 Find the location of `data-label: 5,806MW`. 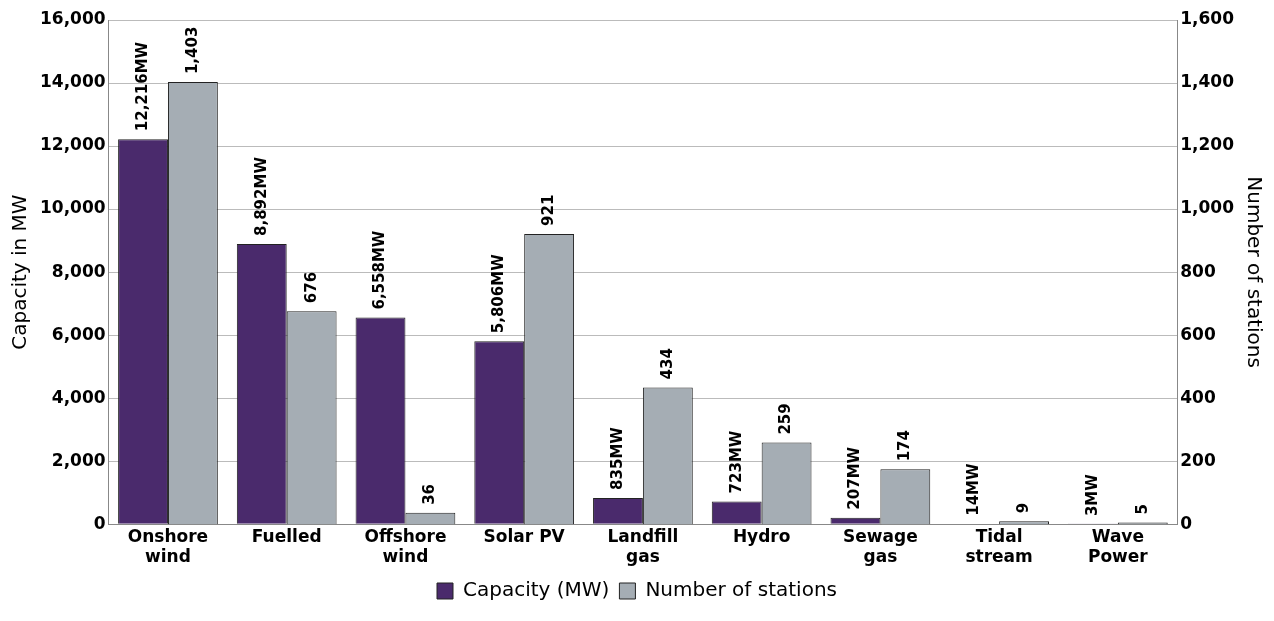

data-label: 5,806MW is located at coordinates (498, 293).